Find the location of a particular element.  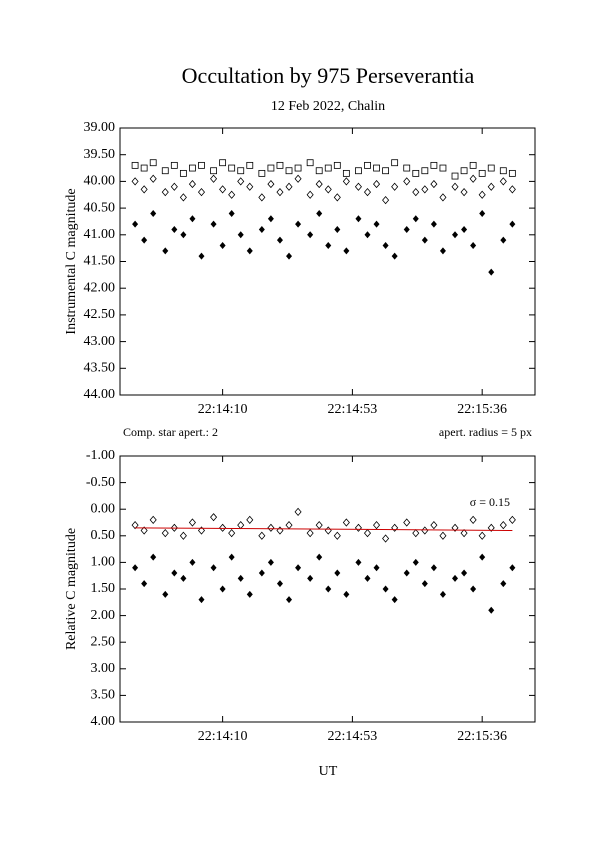

y-tick-label: 1.50 is located at coordinates (103, 588).